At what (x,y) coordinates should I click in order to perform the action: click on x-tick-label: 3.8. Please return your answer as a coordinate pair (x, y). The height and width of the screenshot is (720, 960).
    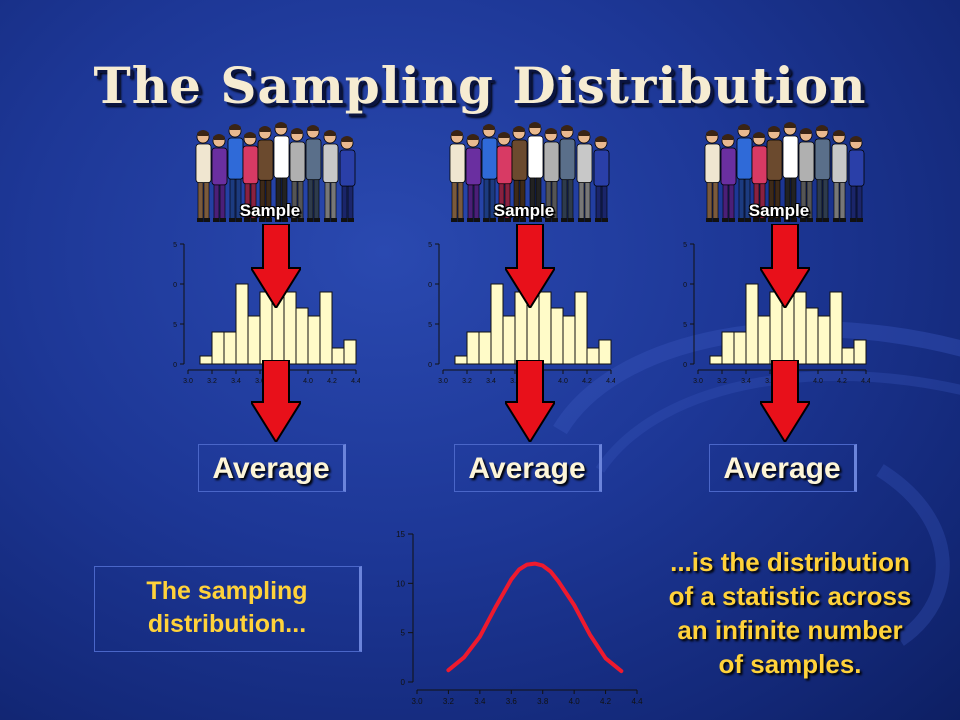
    Looking at the image, I should click on (543, 701).